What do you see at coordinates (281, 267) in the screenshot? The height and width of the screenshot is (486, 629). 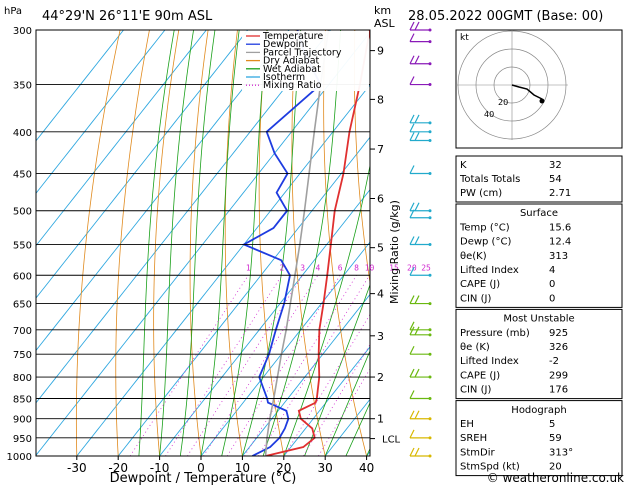 I see `mixing-ratio-label: 2` at bounding box center [281, 267].